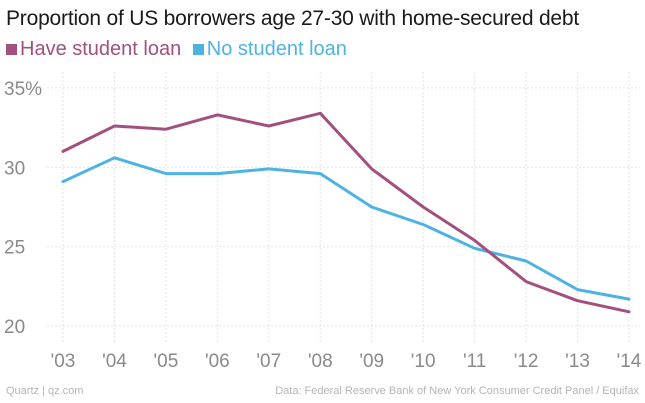 This screenshot has height=403, width=645. What do you see at coordinates (371, 361) in the screenshot?
I see `x-tick-label: '09` at bounding box center [371, 361].